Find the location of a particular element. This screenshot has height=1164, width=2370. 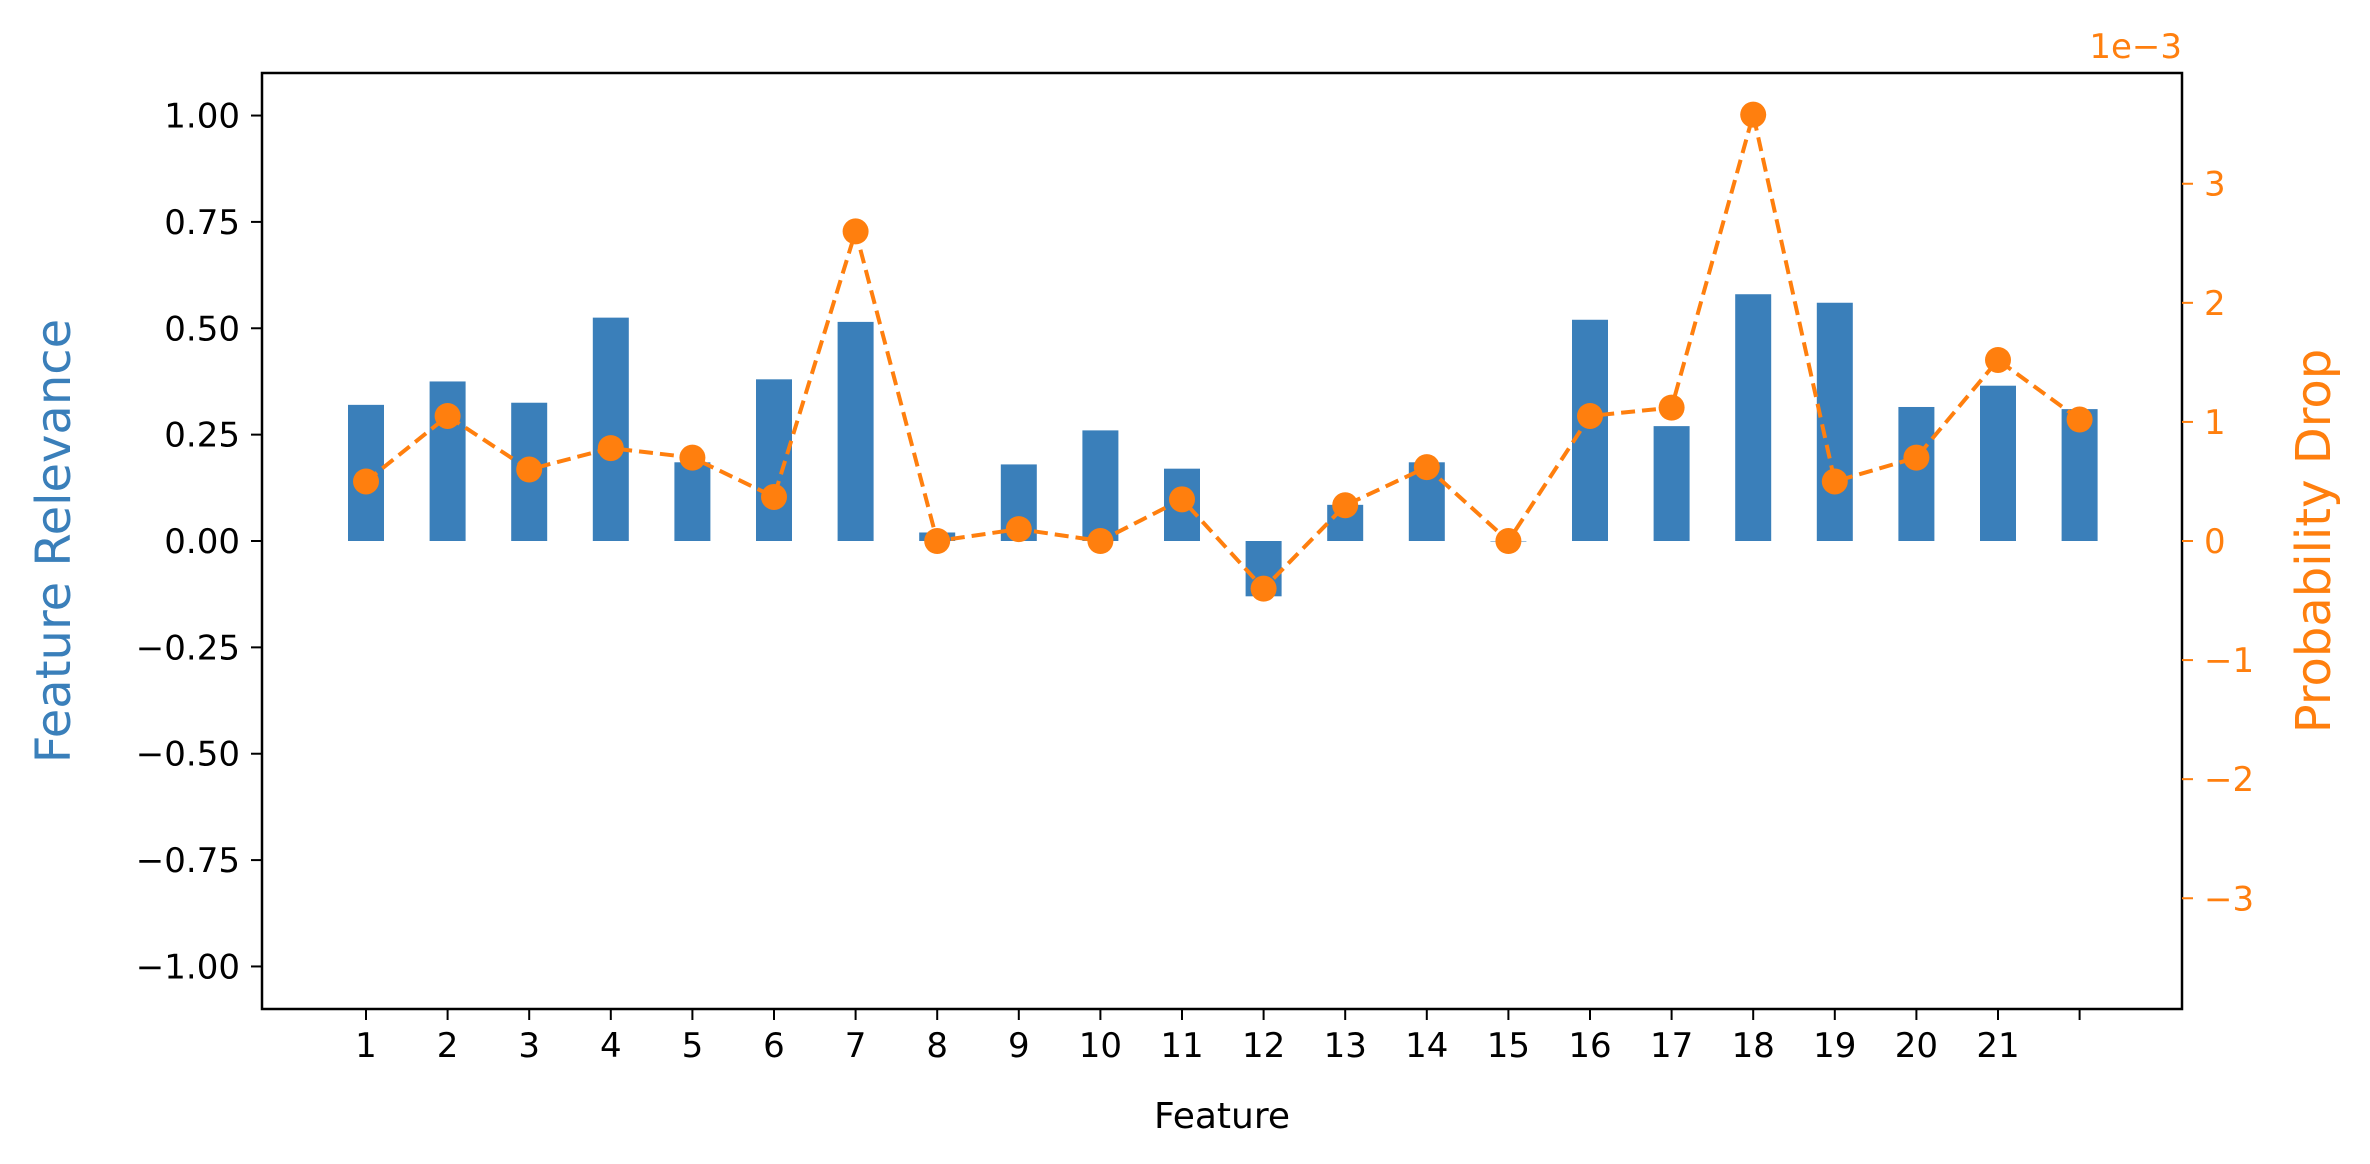

y-tick-label: 0.00 is located at coordinates (202, 542).